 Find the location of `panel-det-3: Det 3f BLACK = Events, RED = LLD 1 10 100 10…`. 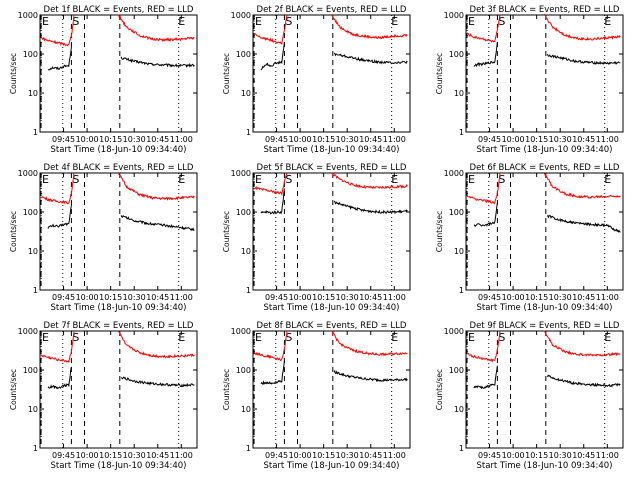

panel-det-3: Det 3f BLACK = Events, RED = LLD 1 10 100 10… is located at coordinates (529, 80).